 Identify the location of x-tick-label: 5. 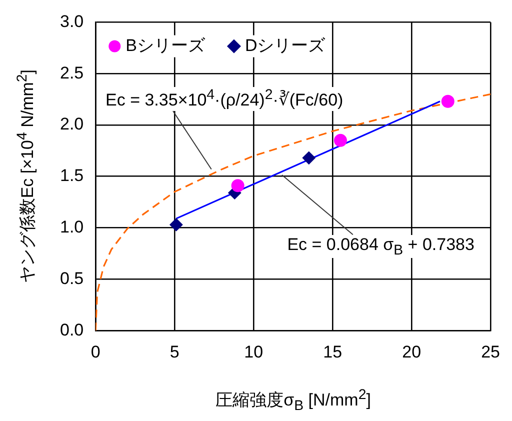
(175, 352).